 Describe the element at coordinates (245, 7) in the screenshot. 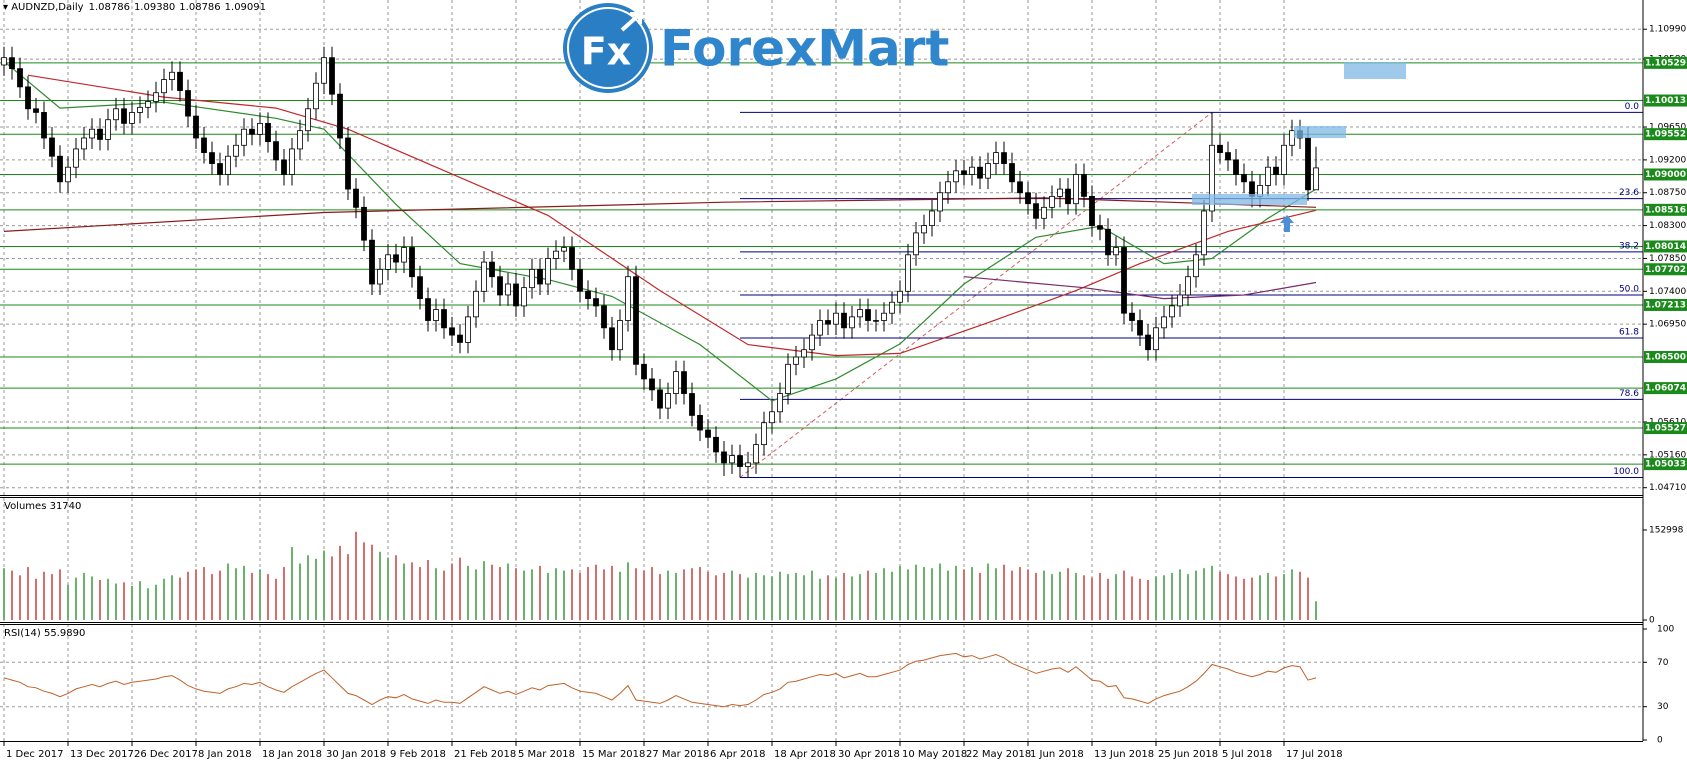

I see `header-price: 1.09091` at that location.